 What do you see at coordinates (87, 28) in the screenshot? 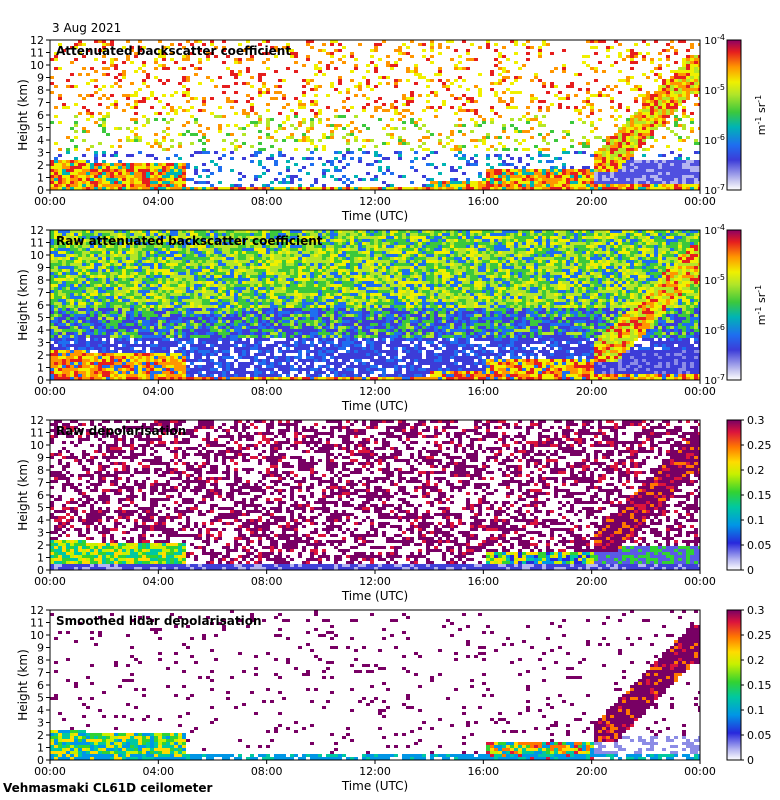
I see `date-label: 3 Aug 2021` at bounding box center [87, 28].